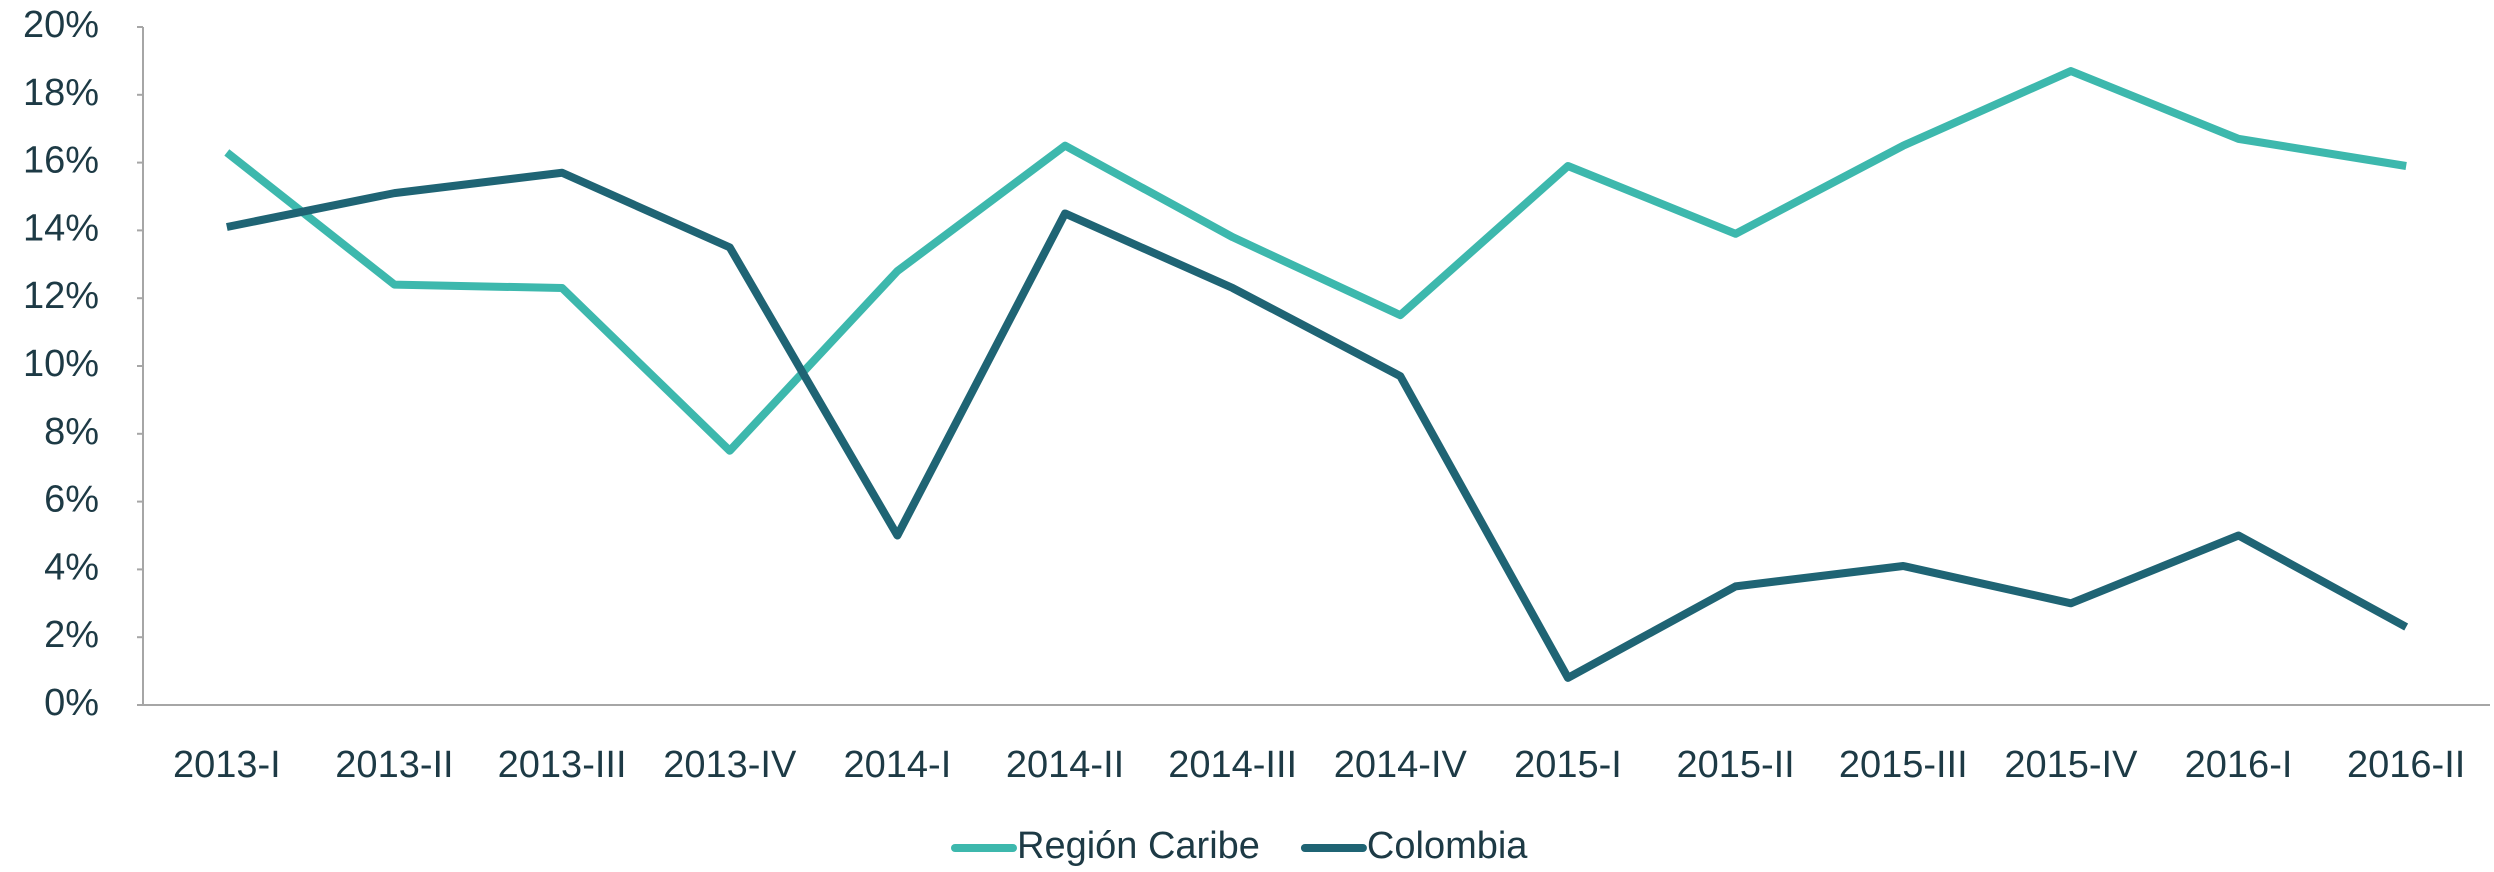  I want to click on x-tick-label: 2015-III, so click(1903, 765).